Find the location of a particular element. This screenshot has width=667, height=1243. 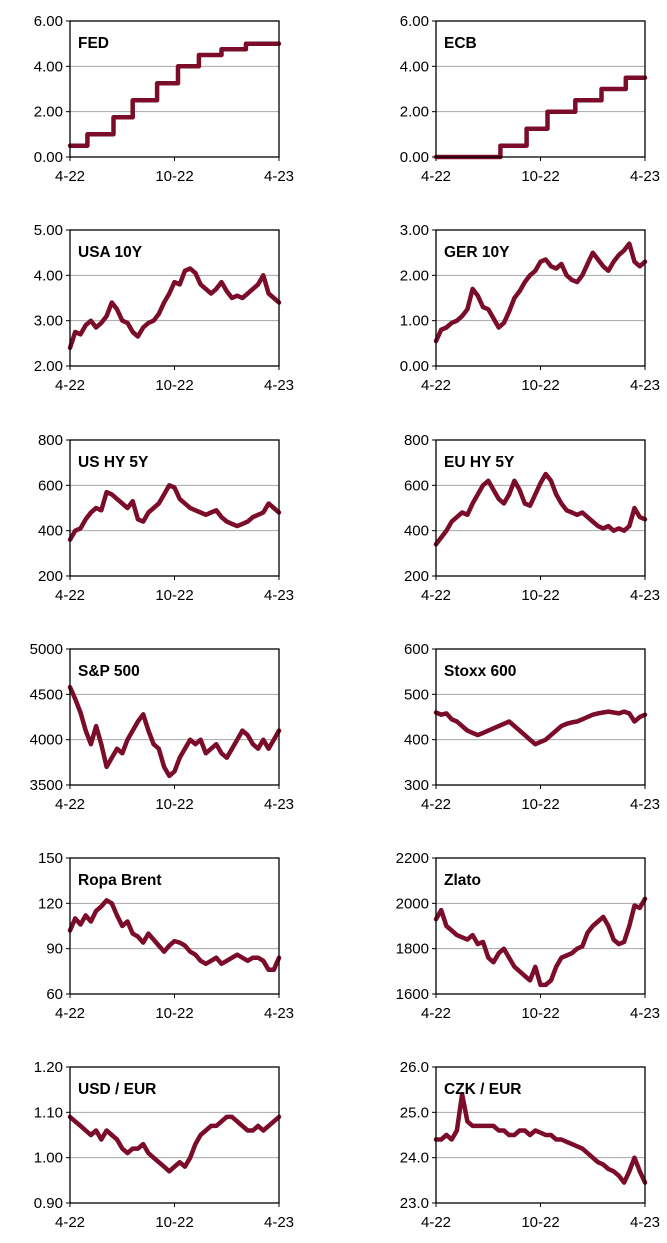

chart-title: Zlato is located at coordinates (462, 880).